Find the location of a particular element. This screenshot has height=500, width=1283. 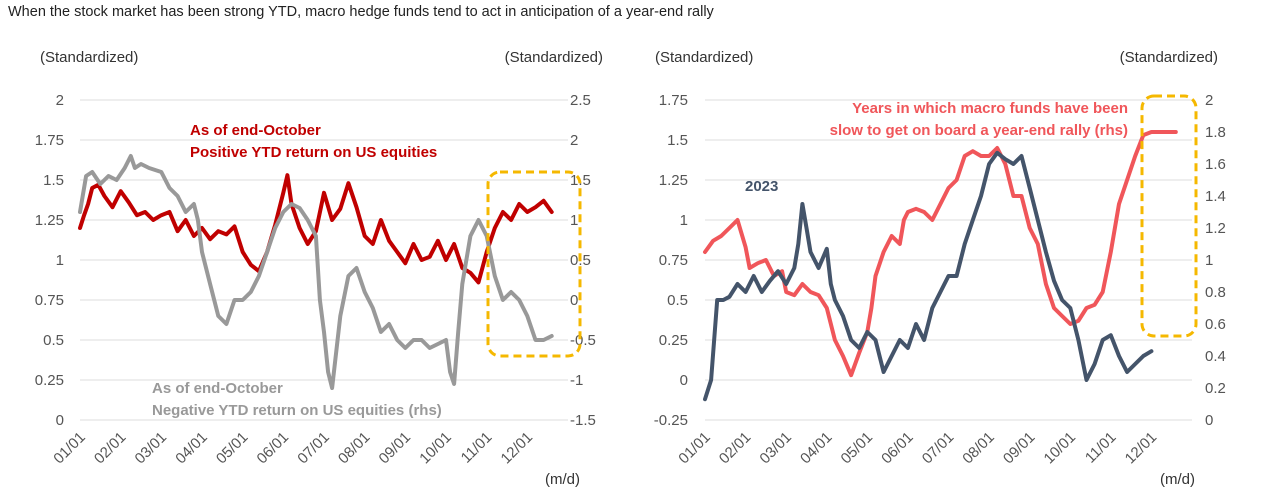

right-y-tick-label: 2.5 is located at coordinates (580, 100).